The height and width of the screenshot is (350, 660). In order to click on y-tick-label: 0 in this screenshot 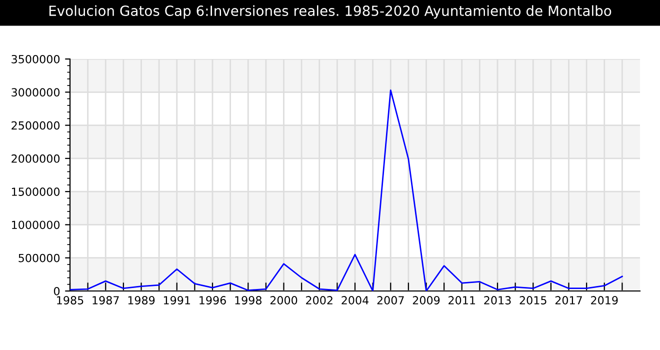, I will do `click(57, 291)`.